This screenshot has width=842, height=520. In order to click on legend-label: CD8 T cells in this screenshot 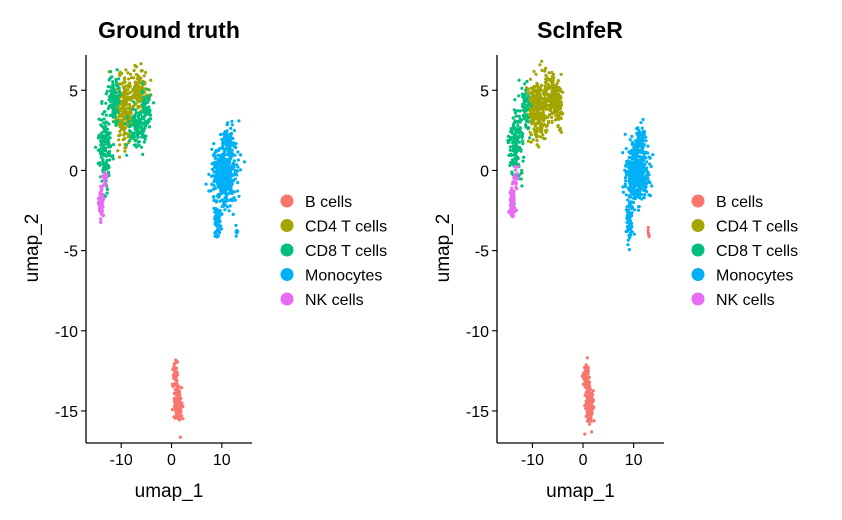, I will do `click(757, 251)`.